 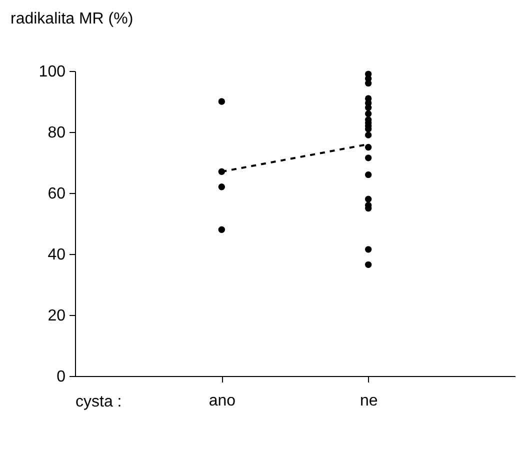 What do you see at coordinates (57, 133) in the screenshot?
I see `y-tick-label: 80` at bounding box center [57, 133].